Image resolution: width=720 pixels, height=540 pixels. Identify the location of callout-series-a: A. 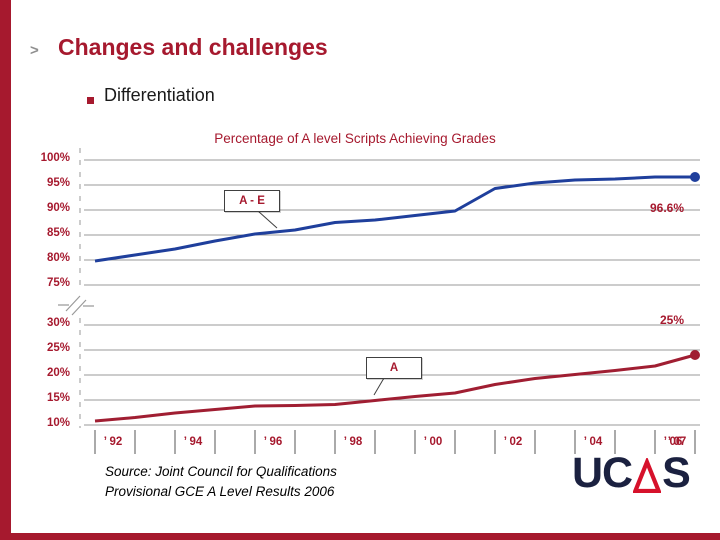
(394, 368).